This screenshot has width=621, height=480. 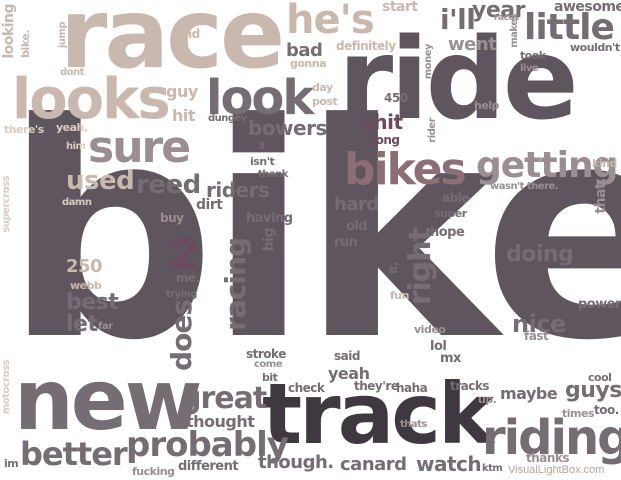 I want to click on word-ill: i'll, so click(x=458, y=19).